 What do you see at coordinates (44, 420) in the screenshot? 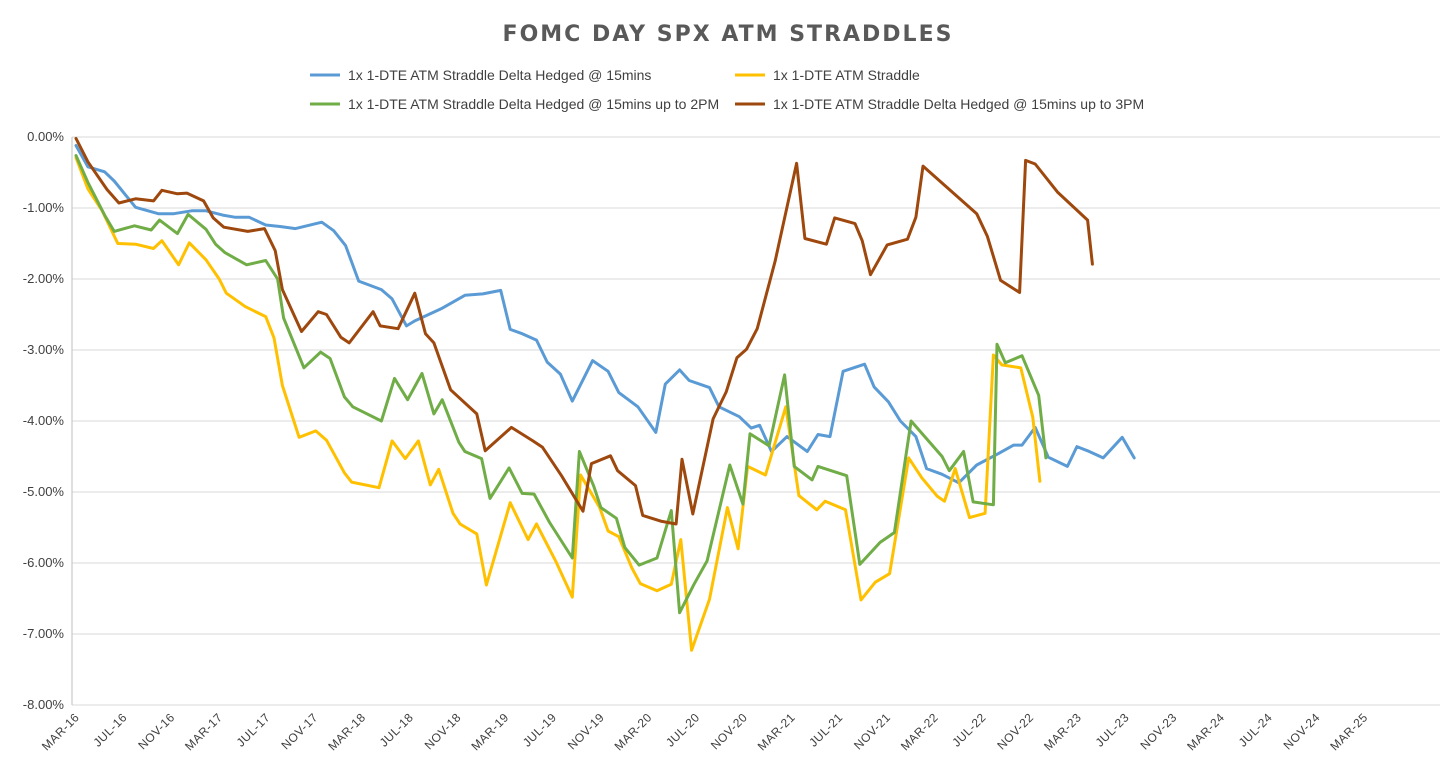
I see `y-tick-label: -4.00%` at bounding box center [44, 420].